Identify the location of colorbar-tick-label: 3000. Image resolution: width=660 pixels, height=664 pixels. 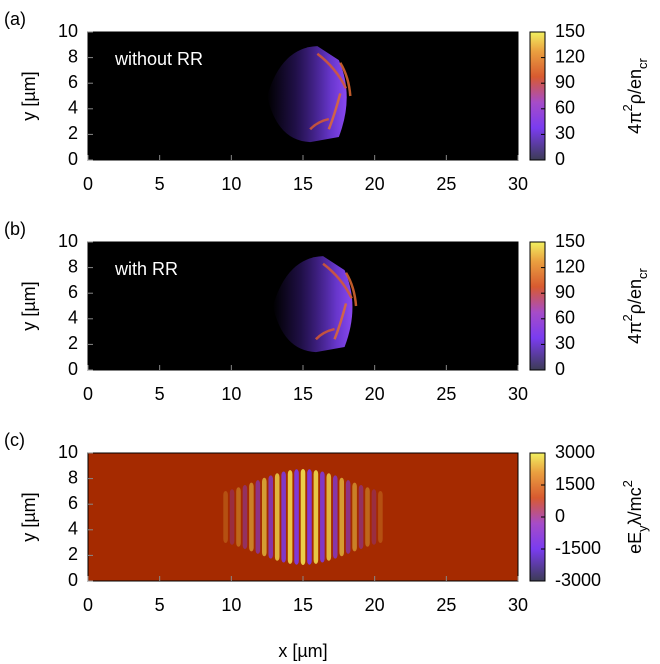
(575, 452).